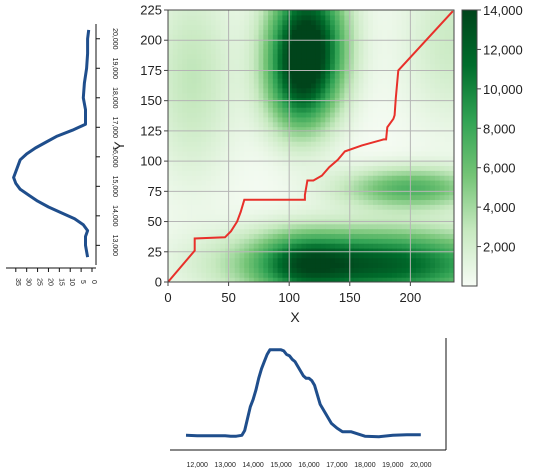 This screenshot has height=474, width=550. What do you see at coordinates (309, 465) in the screenshot?
I see `bottom-marginal-tick-label: 16,000` at bounding box center [309, 465].